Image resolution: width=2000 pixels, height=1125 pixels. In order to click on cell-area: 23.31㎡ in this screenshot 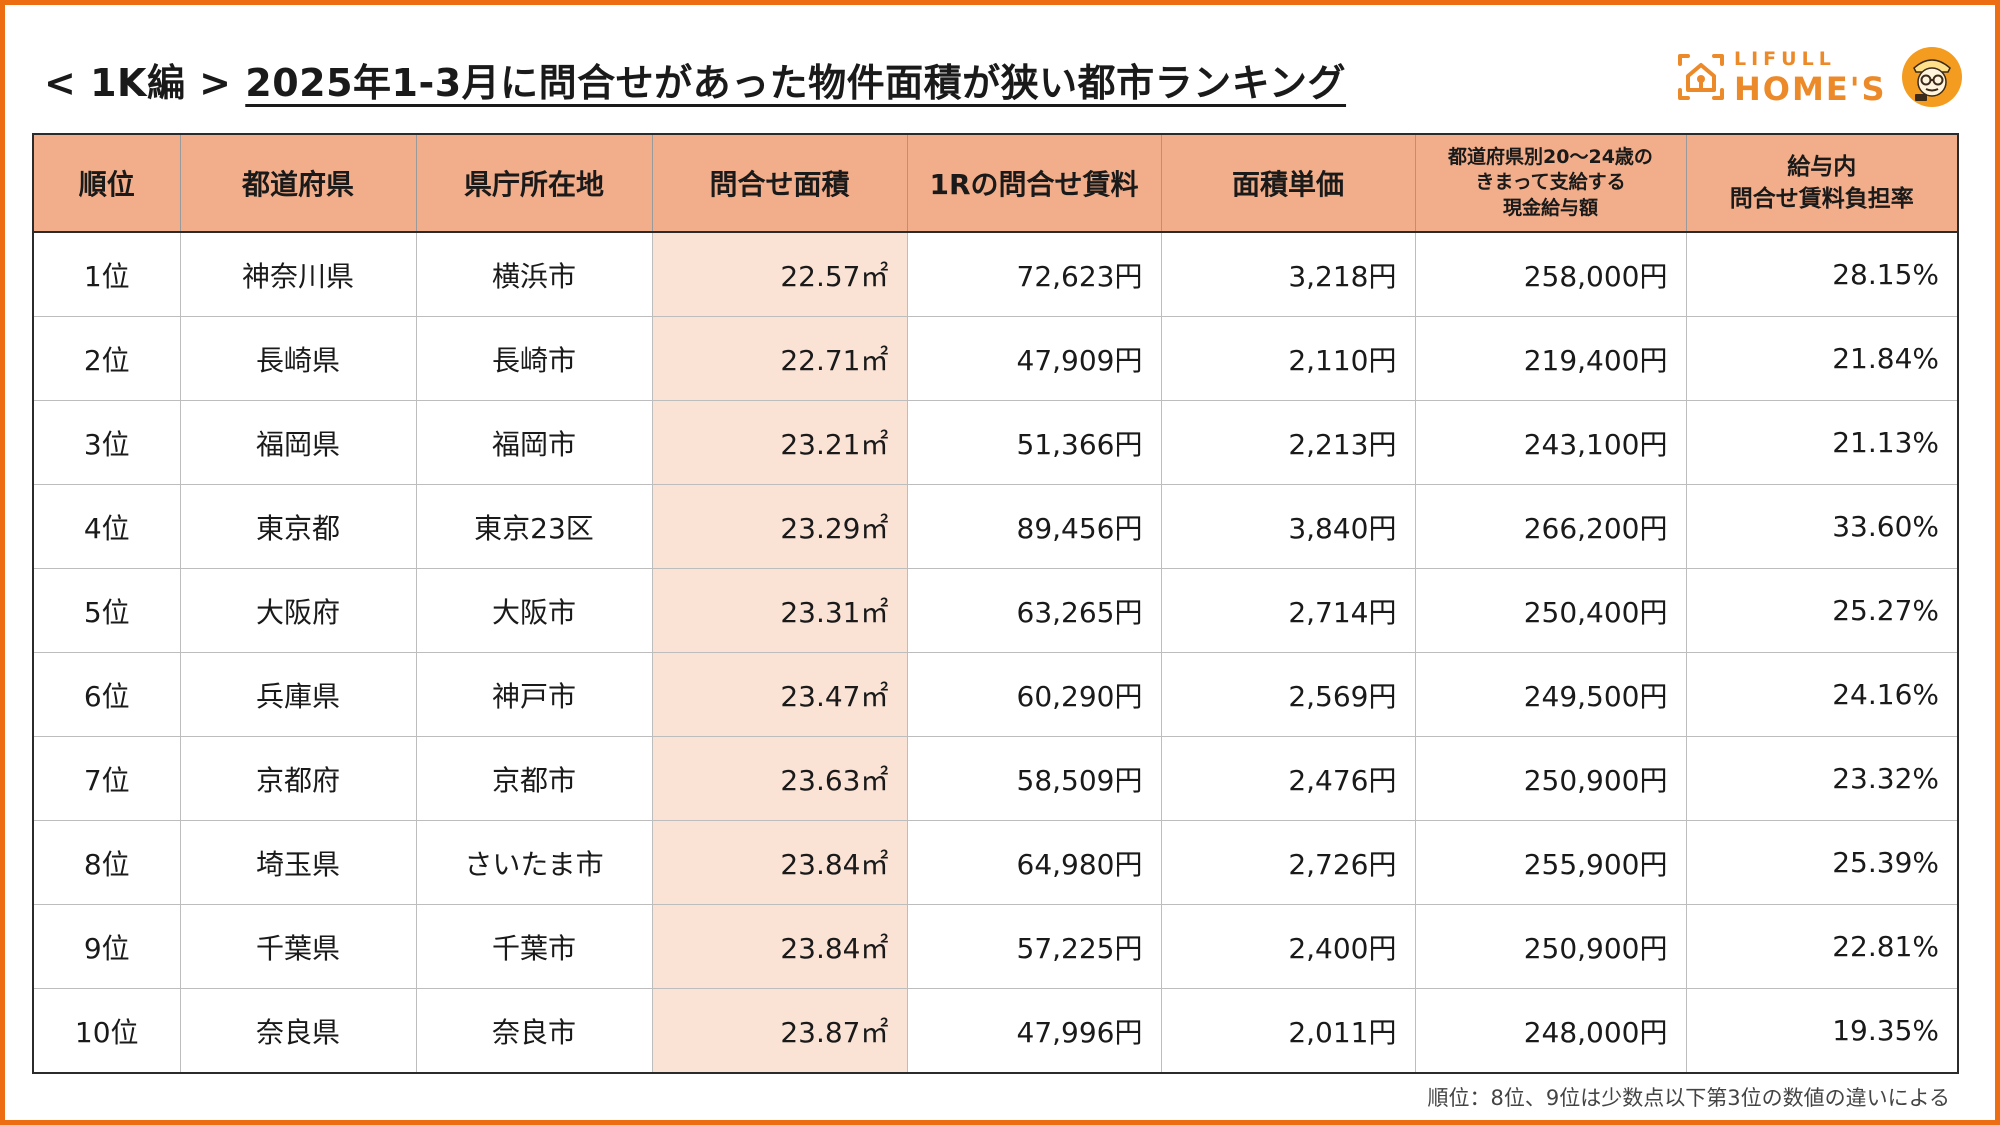, I will do `click(779, 610)`.